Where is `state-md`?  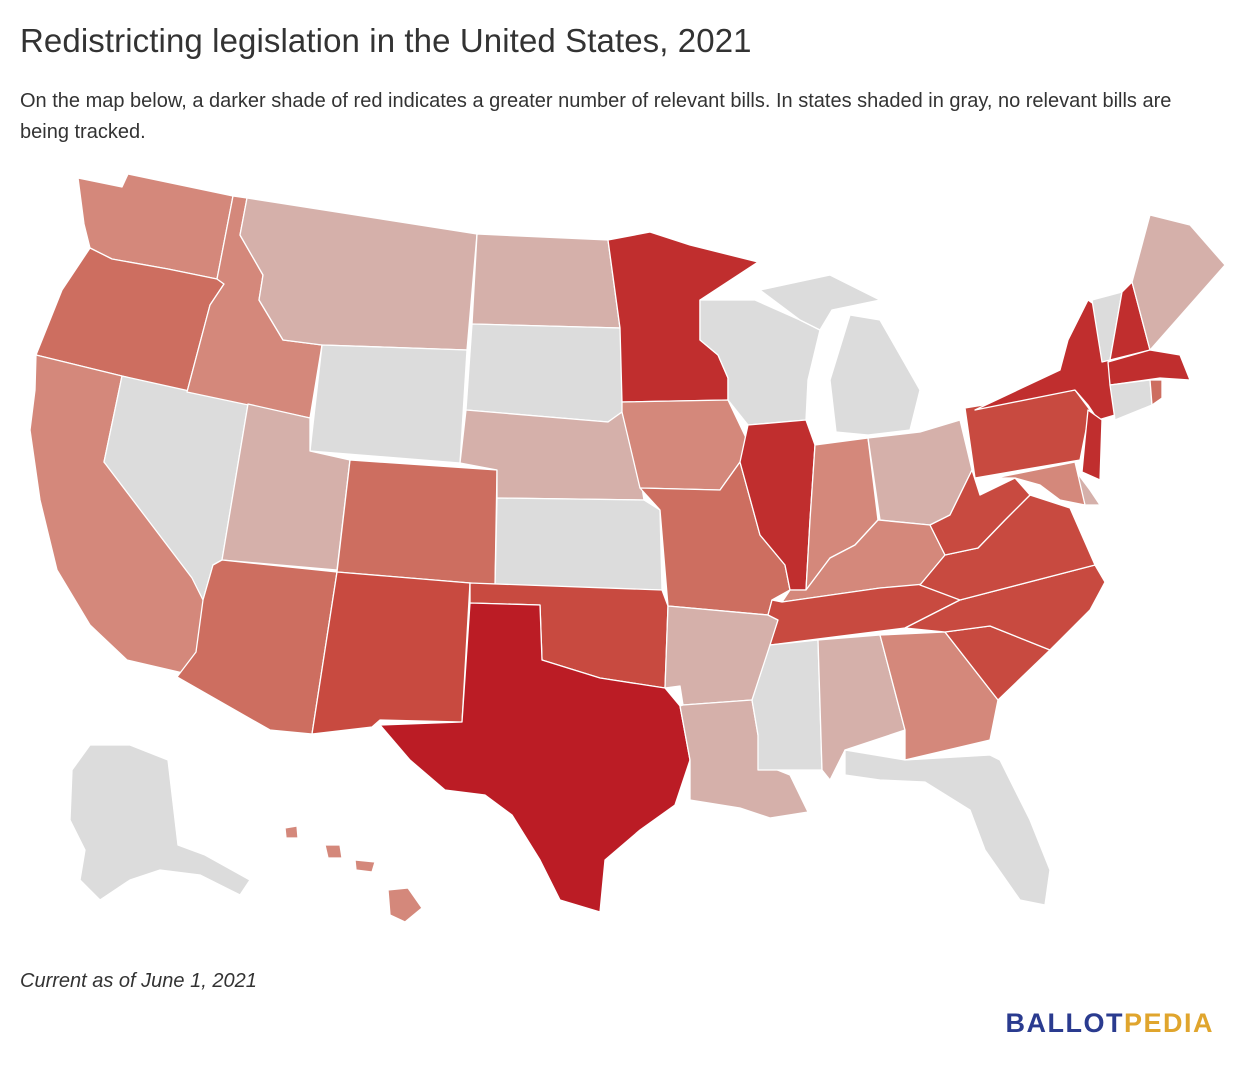
state-md is located at coordinates (1040, 483).